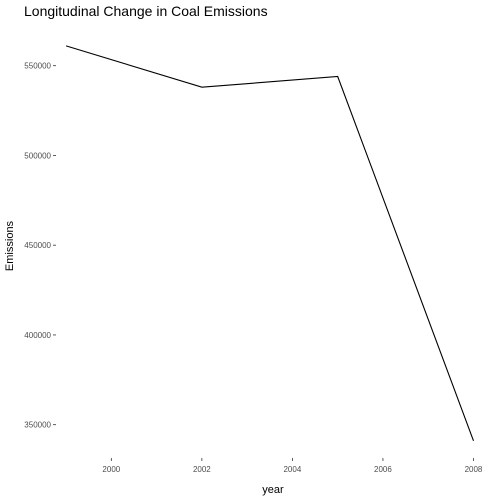  Describe the element at coordinates (146, 11) in the screenshot. I see `chart-title: Longitudinal Change in Coal Emissions` at that location.